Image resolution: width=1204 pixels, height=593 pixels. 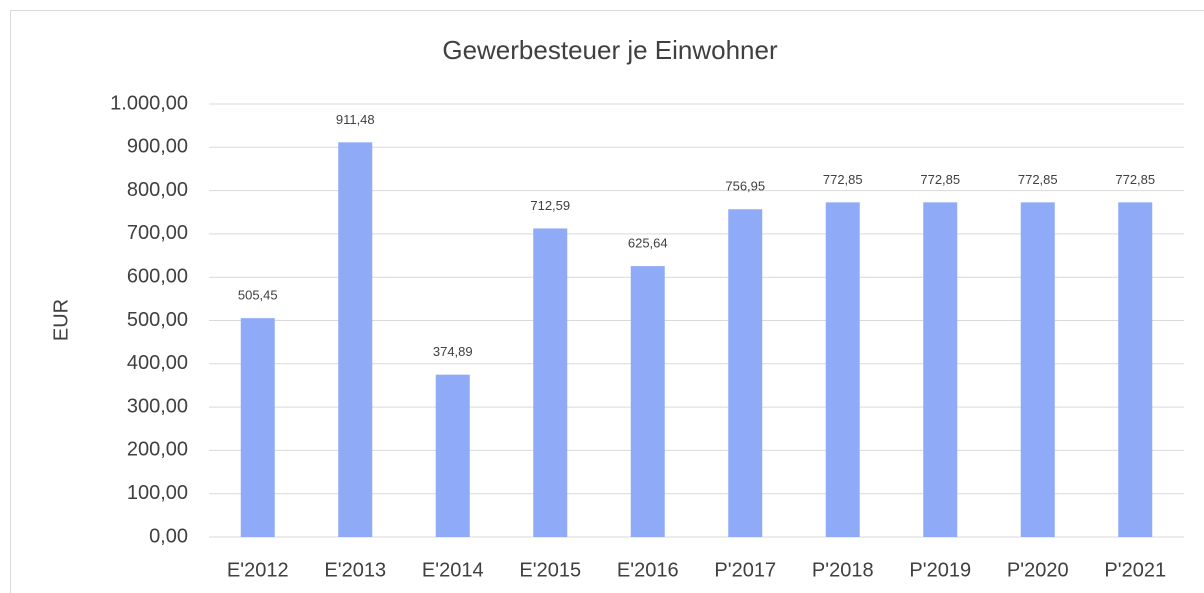 I want to click on y-tick-label: 600,00, so click(x=157, y=276).